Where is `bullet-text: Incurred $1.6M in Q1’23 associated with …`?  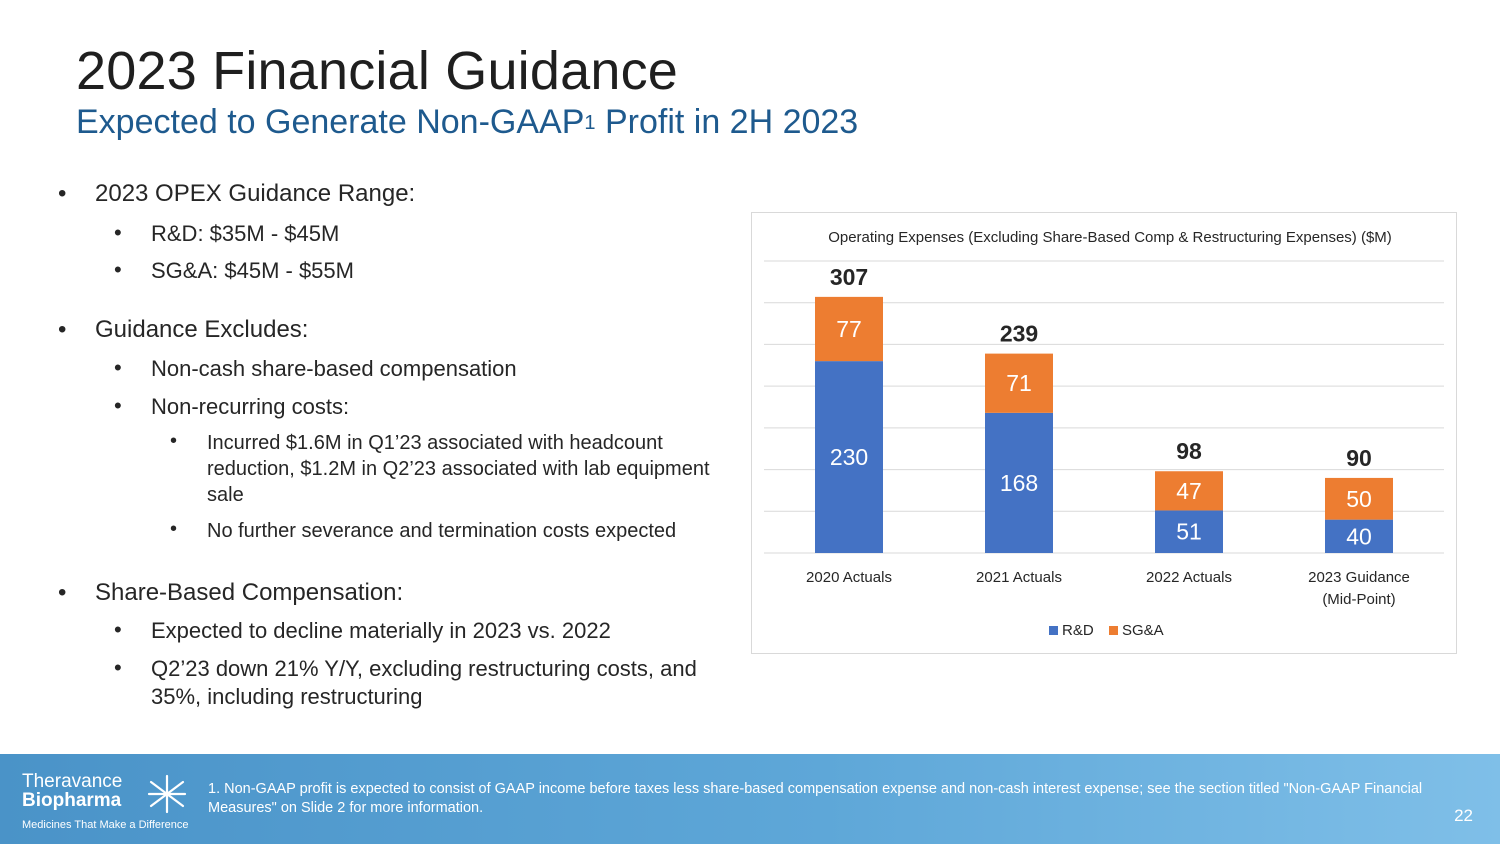
bullet-text: Incurred $1.6M in Q1’23 associated with … is located at coordinates (458, 469).